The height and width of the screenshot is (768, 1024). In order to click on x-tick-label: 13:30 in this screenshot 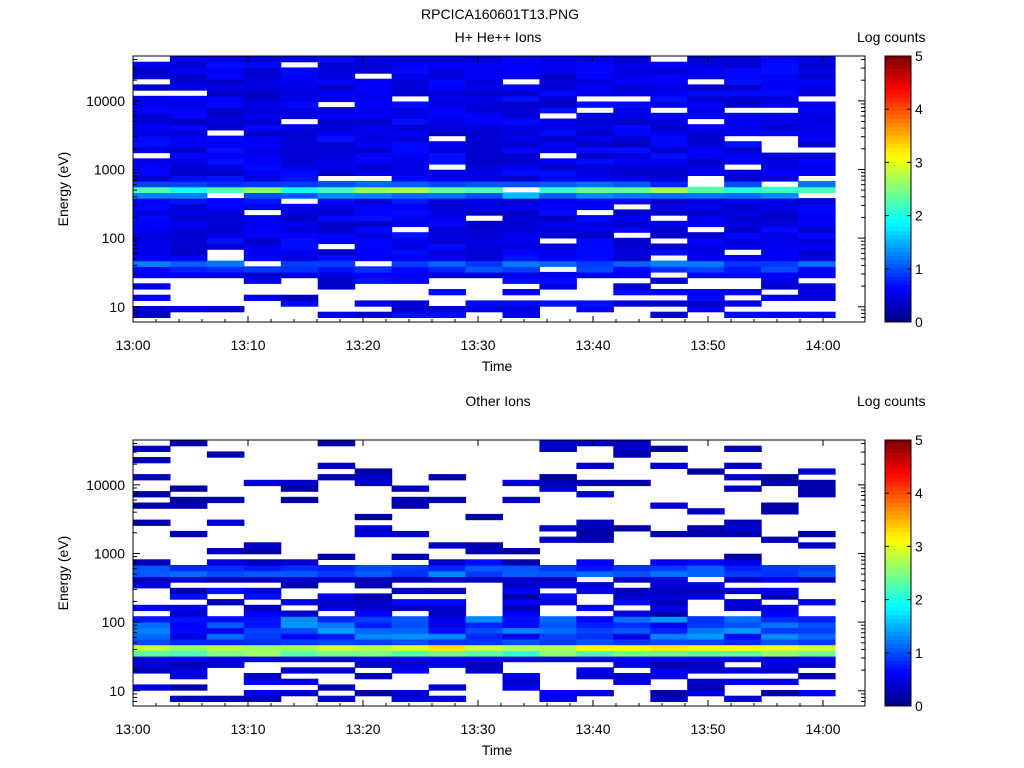, I will do `click(477, 345)`.